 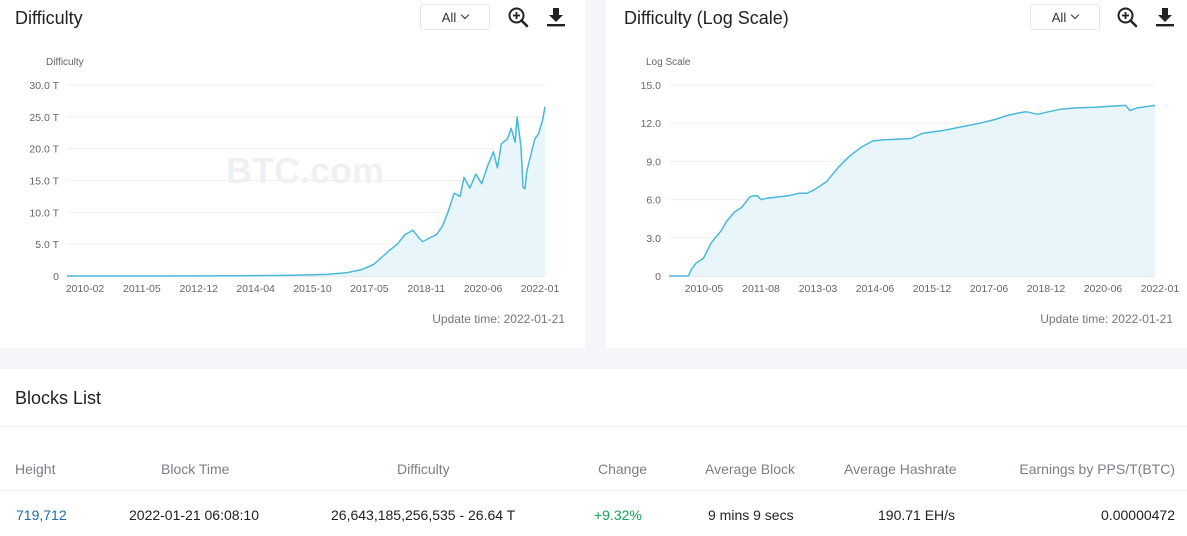 I want to click on block-time: 2022-01-21 06:08:10, so click(x=194, y=515).